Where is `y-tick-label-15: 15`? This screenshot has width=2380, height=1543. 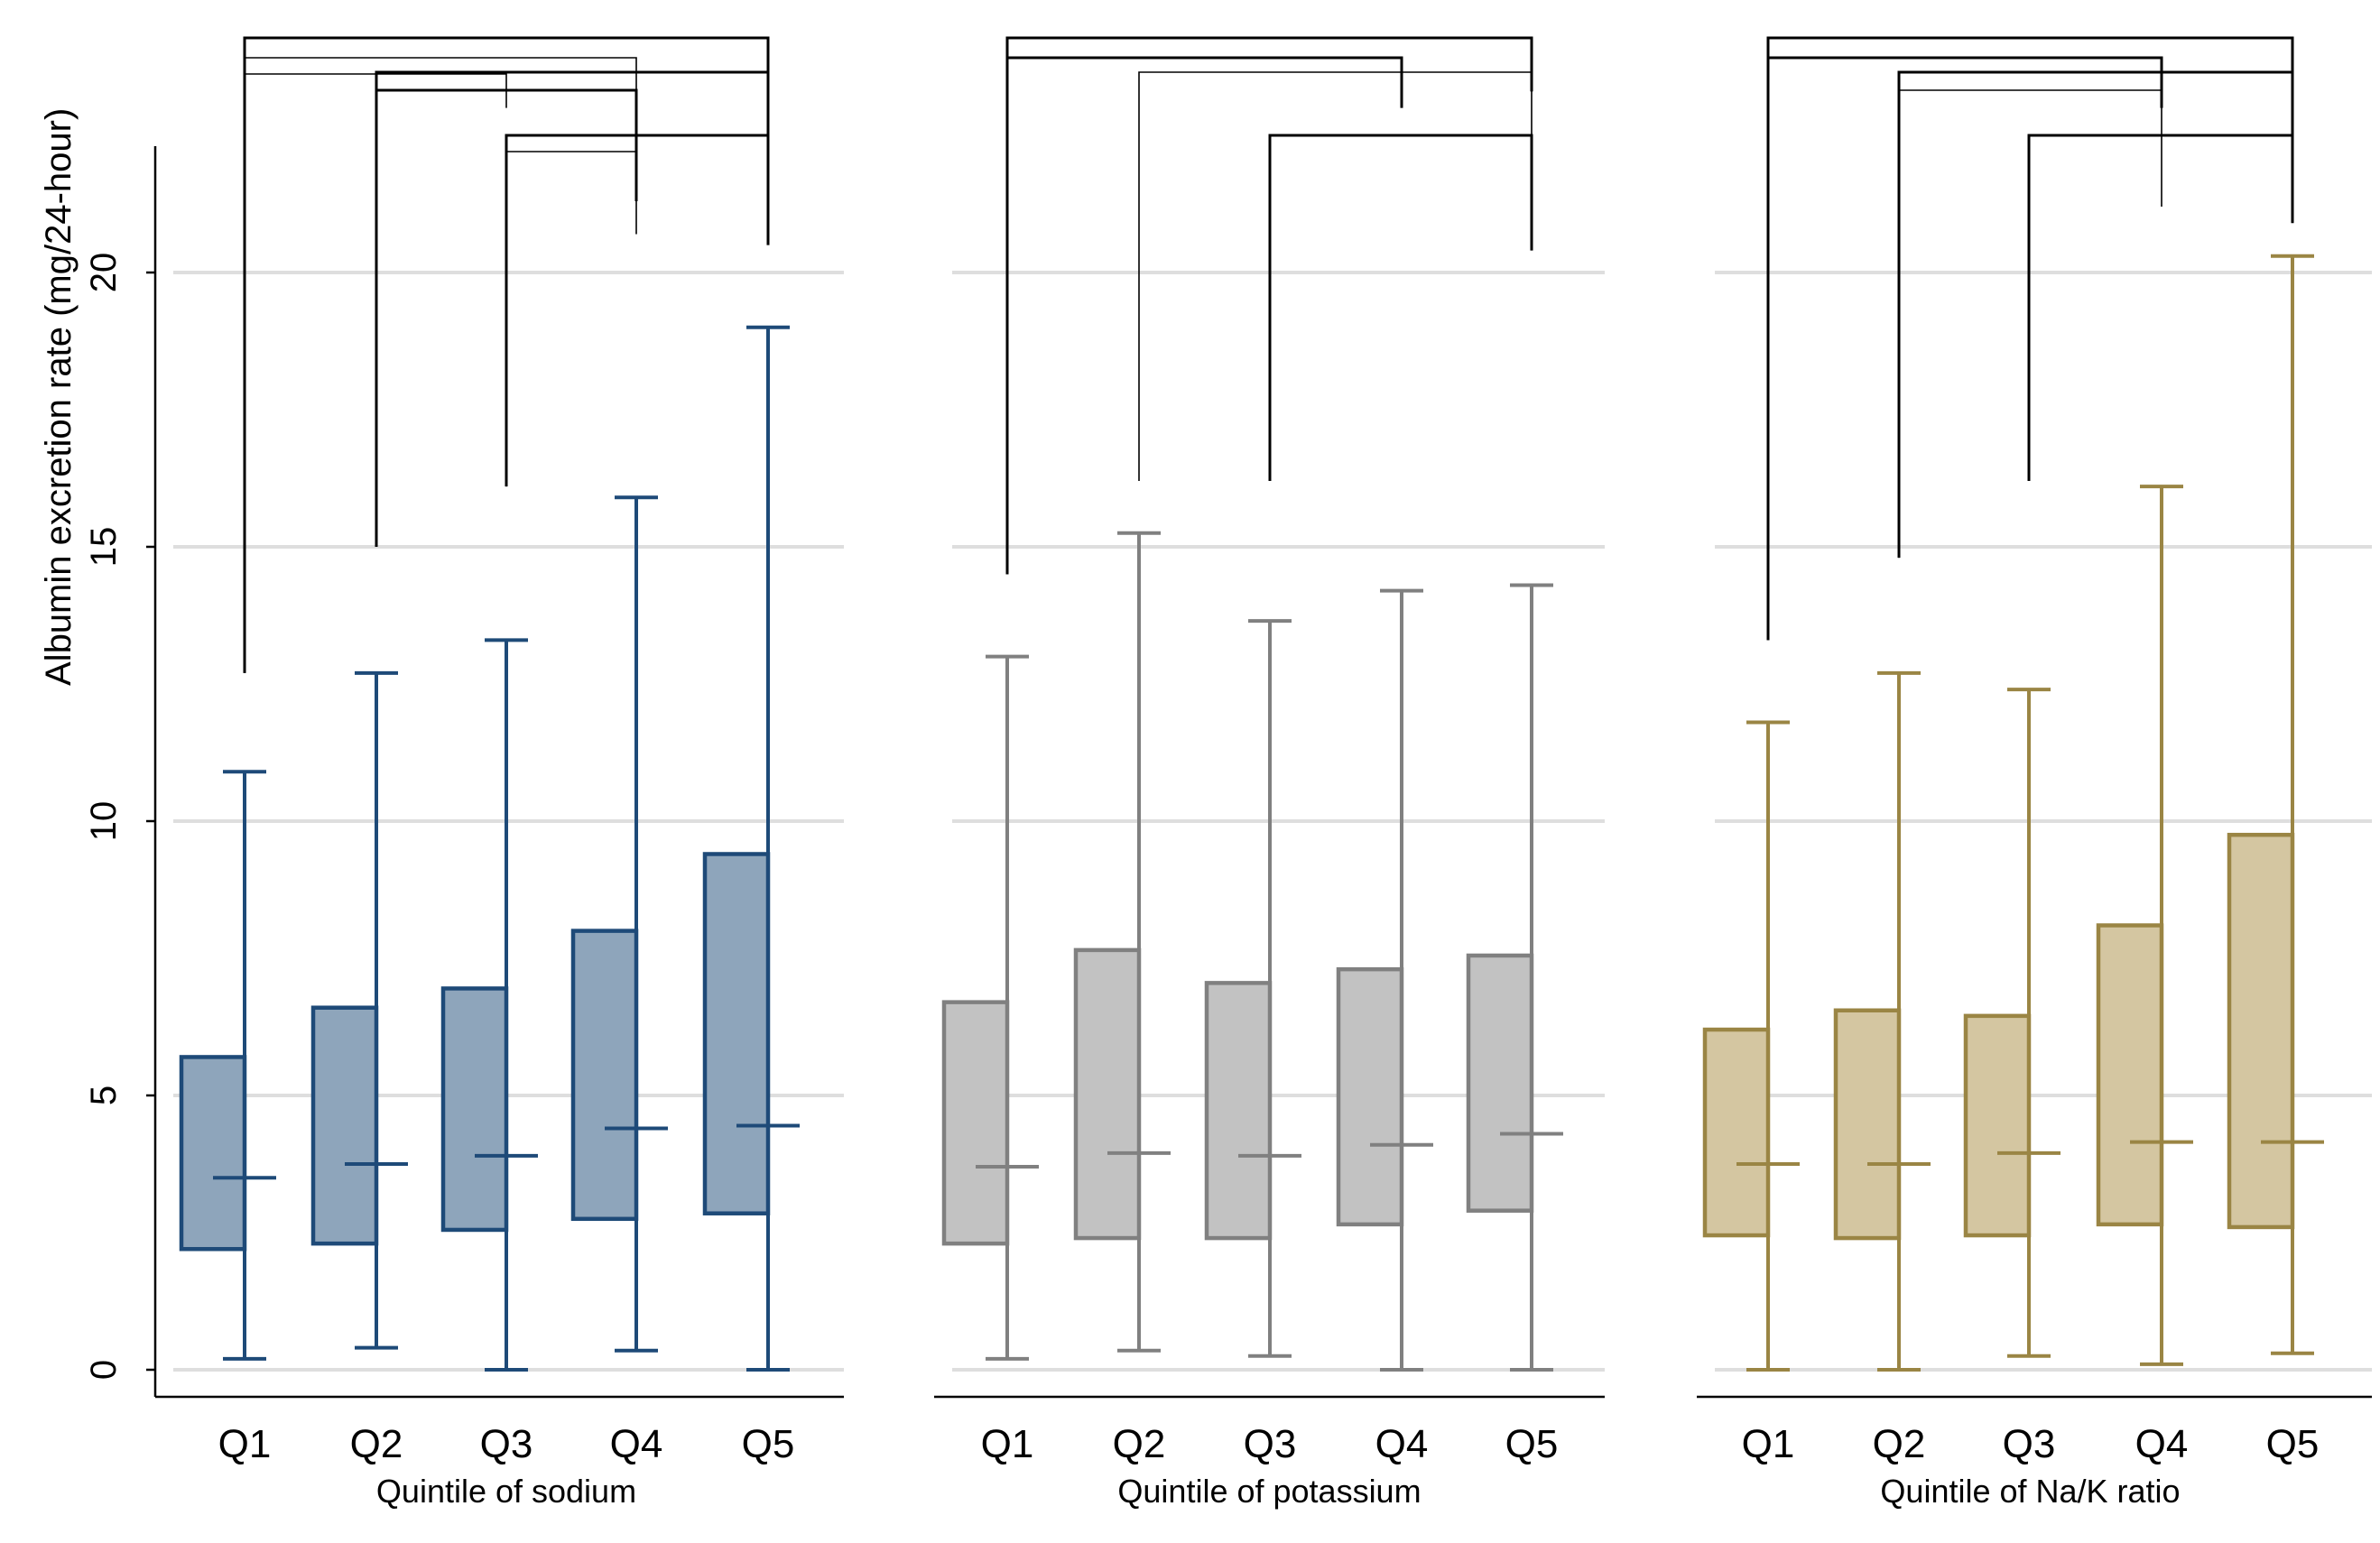
y-tick-label-15: 15 is located at coordinates (104, 547).